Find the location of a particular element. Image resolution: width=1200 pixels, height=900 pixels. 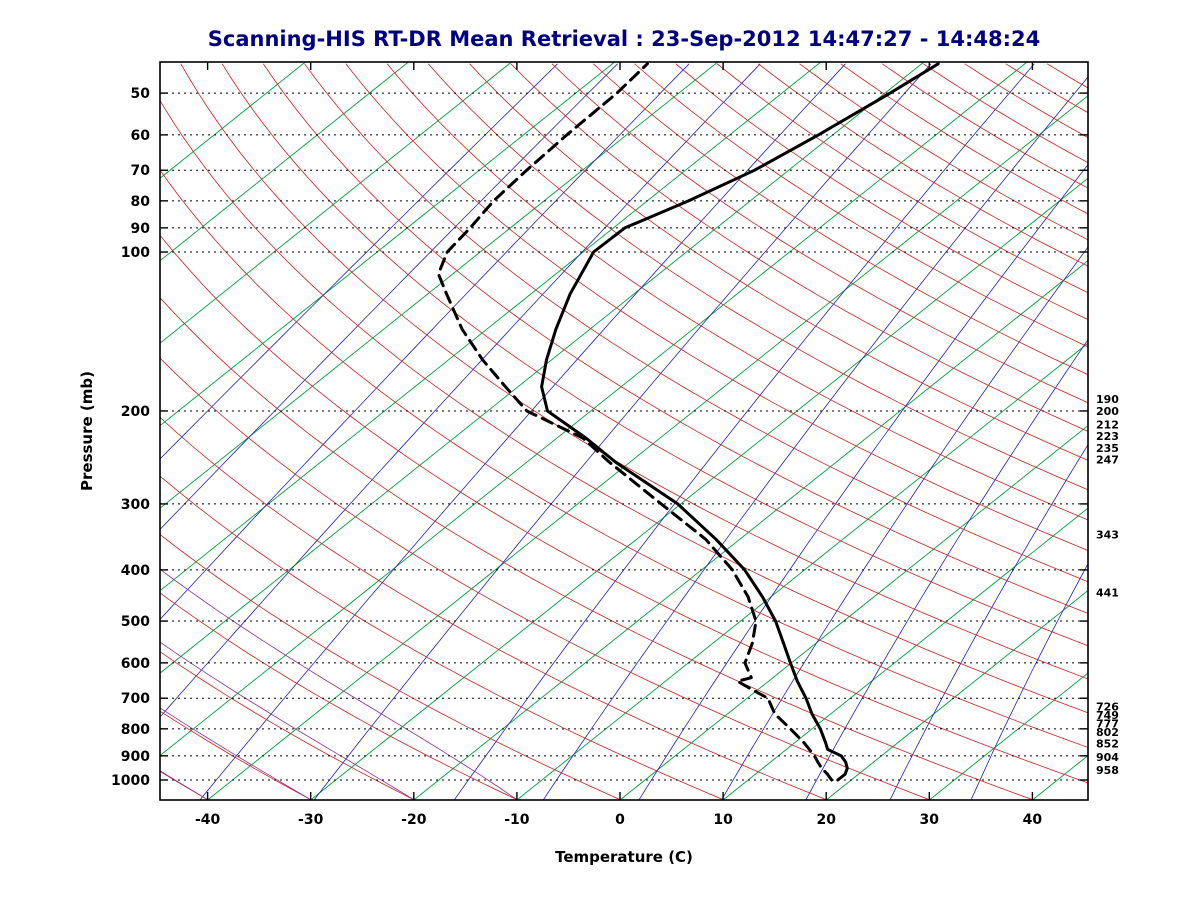

right-pressure-label: 852 is located at coordinates (1107, 743).